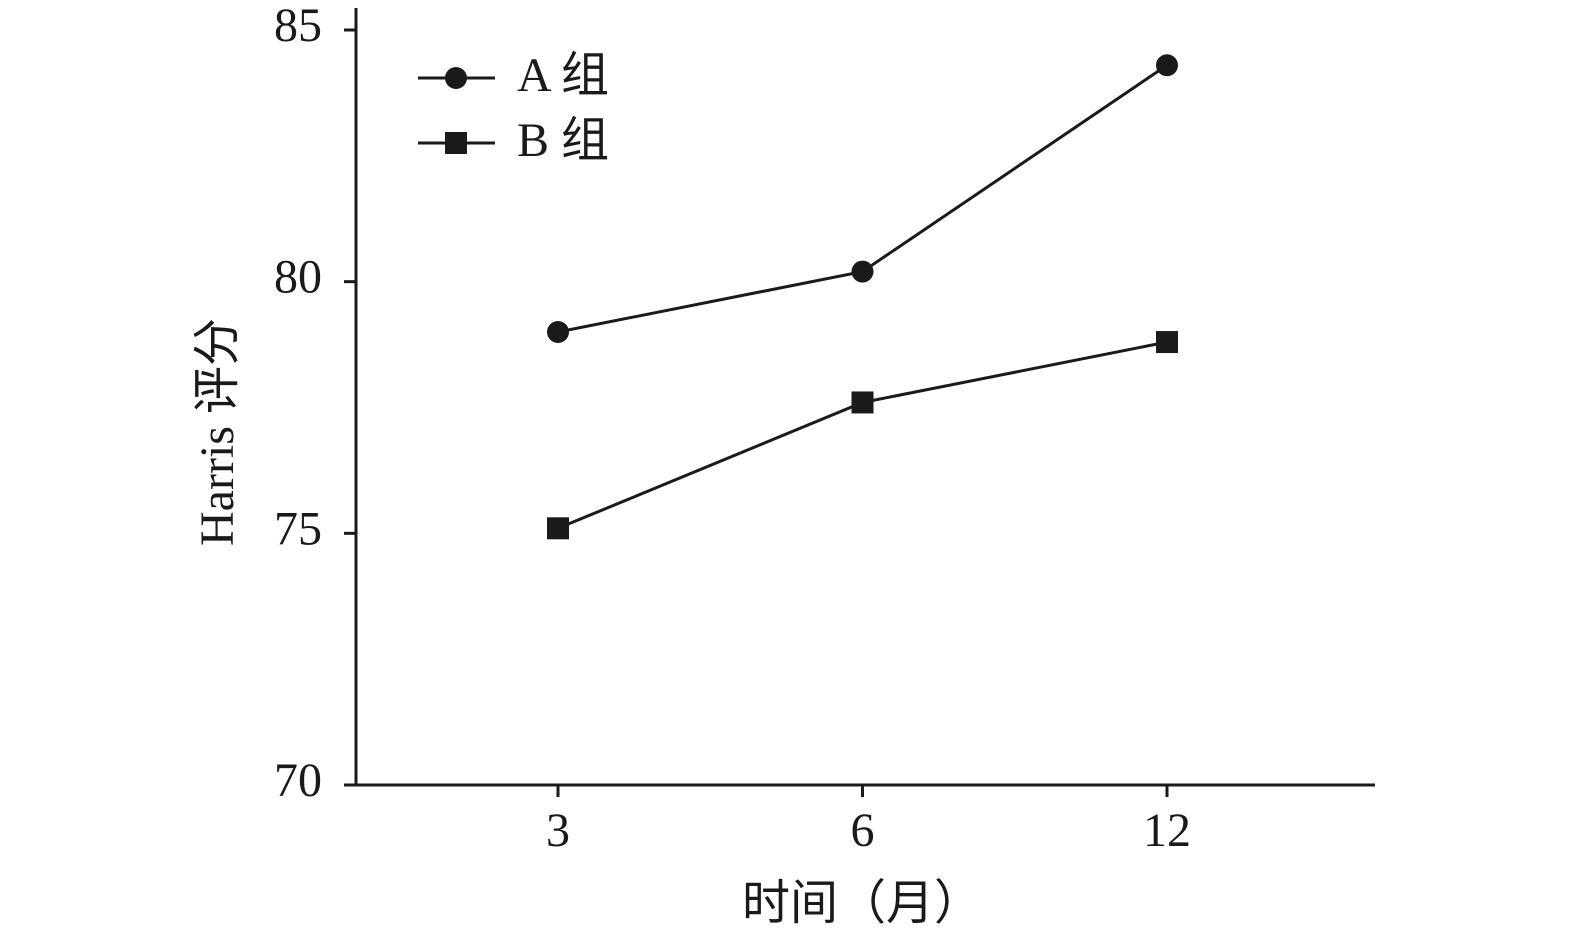 This screenshot has height=946, width=1575. I want to click on x-tick-label: 12, so click(1167, 830).